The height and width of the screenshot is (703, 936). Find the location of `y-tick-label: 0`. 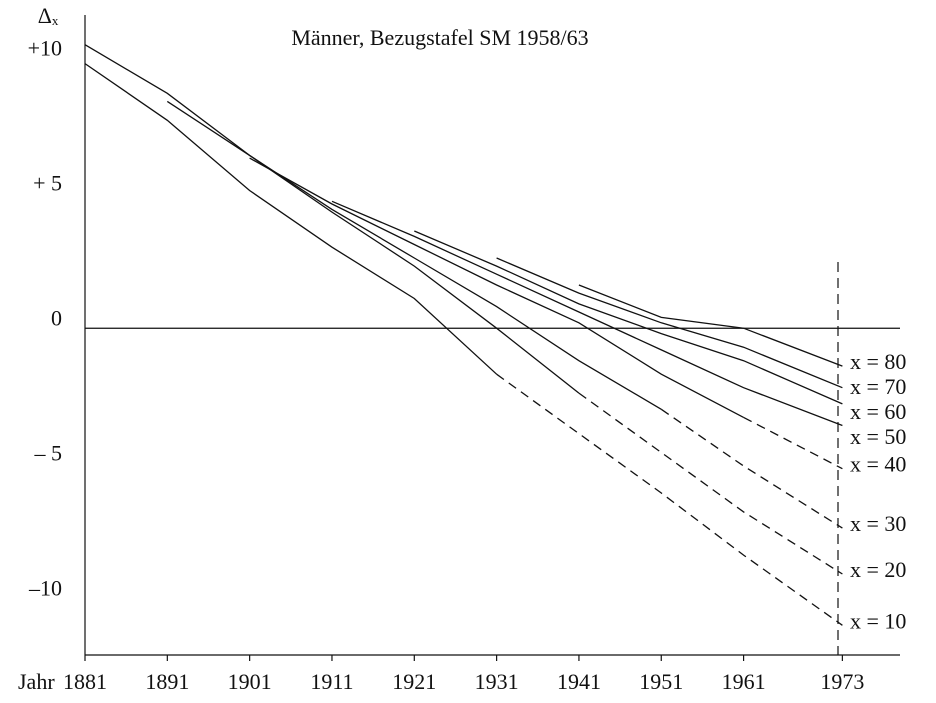

y-tick-label: 0 is located at coordinates (56, 317).